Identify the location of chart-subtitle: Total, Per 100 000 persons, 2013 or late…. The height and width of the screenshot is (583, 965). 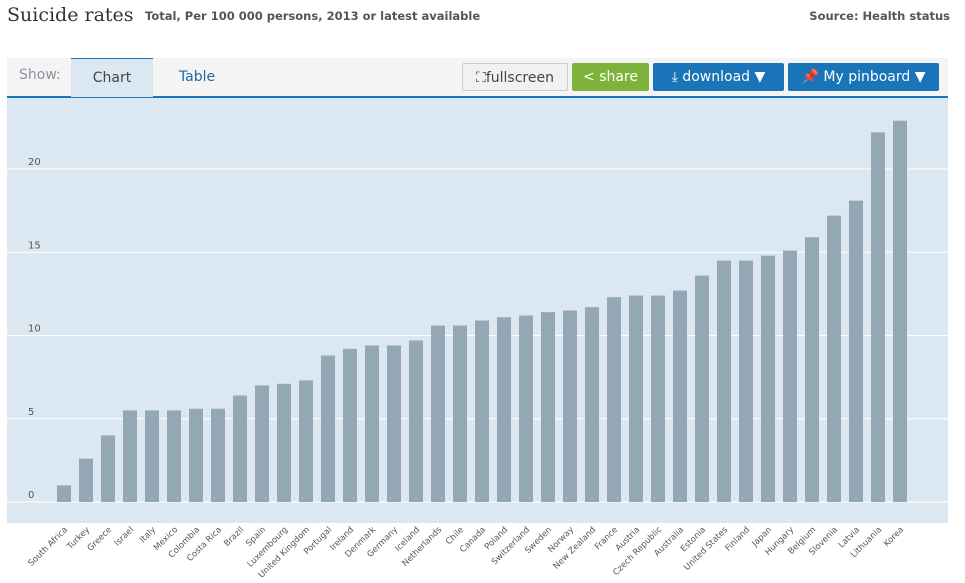
(313, 16).